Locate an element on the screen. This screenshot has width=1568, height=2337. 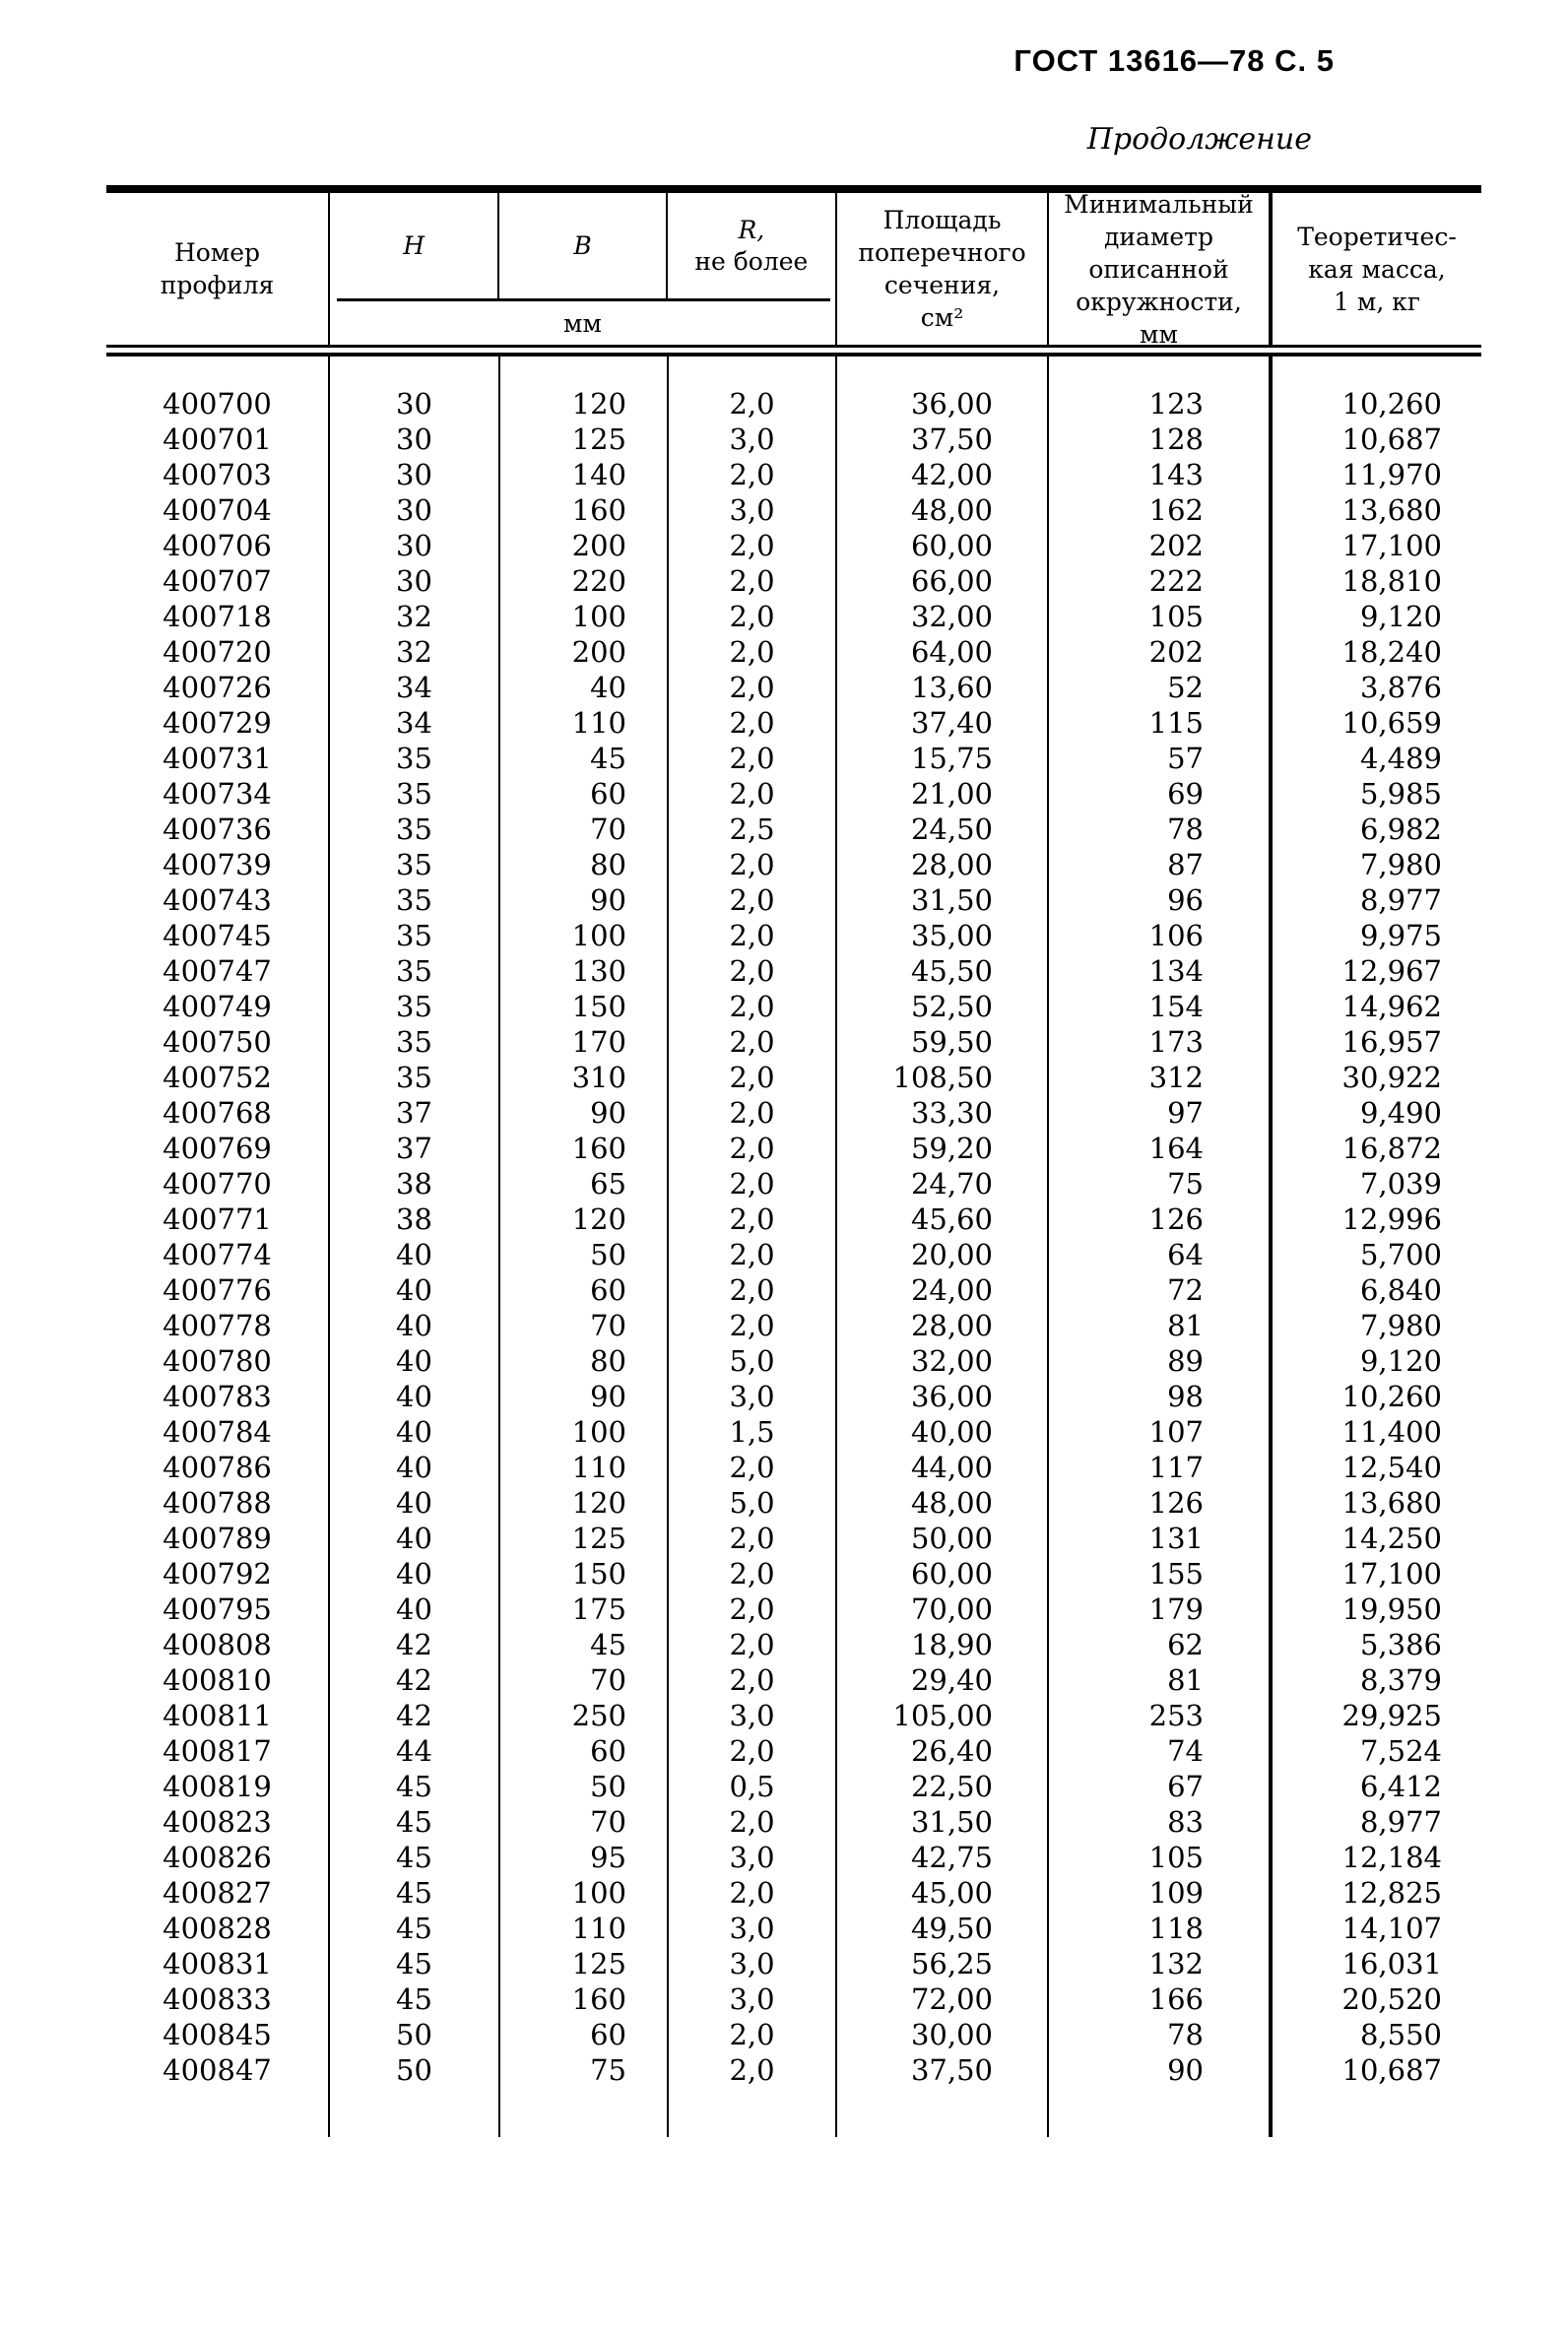
cell: 9,975 is located at coordinates (1401, 935).